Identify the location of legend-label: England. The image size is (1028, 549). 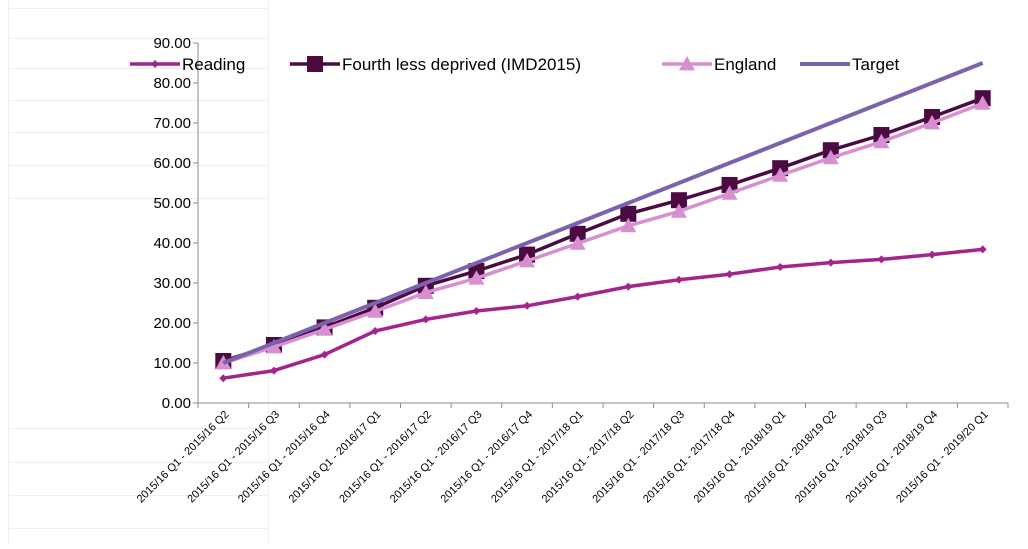
(745, 64).